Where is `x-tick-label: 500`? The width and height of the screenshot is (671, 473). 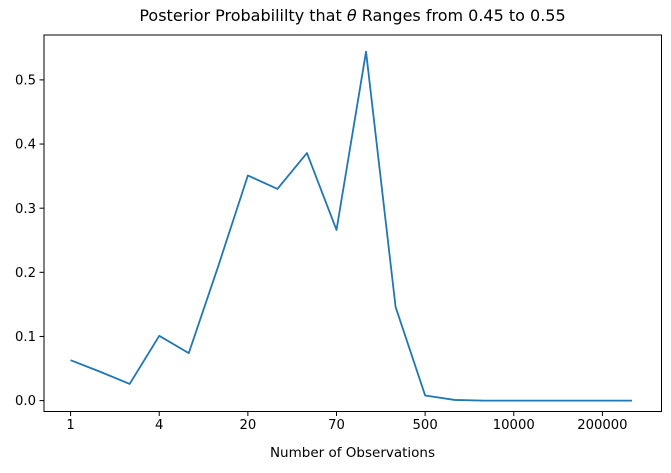 x-tick-label: 500 is located at coordinates (425, 425).